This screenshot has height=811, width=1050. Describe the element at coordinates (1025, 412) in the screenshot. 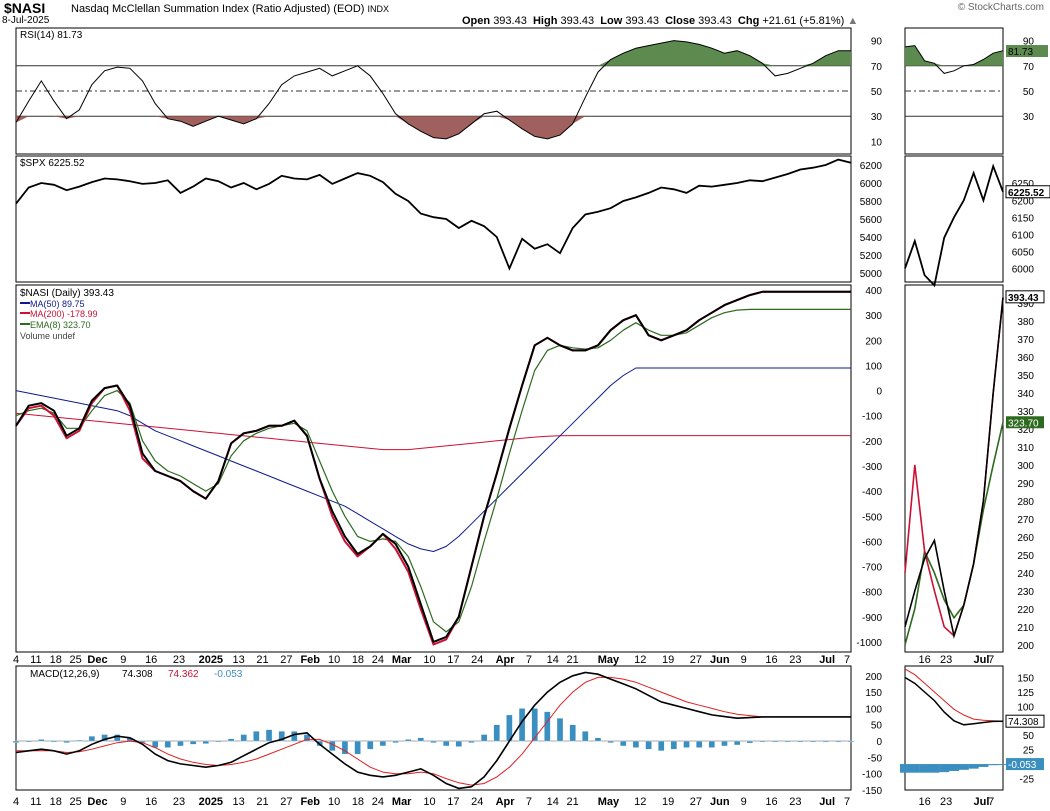

I see `inset-y-tick-label-price: 330` at that location.